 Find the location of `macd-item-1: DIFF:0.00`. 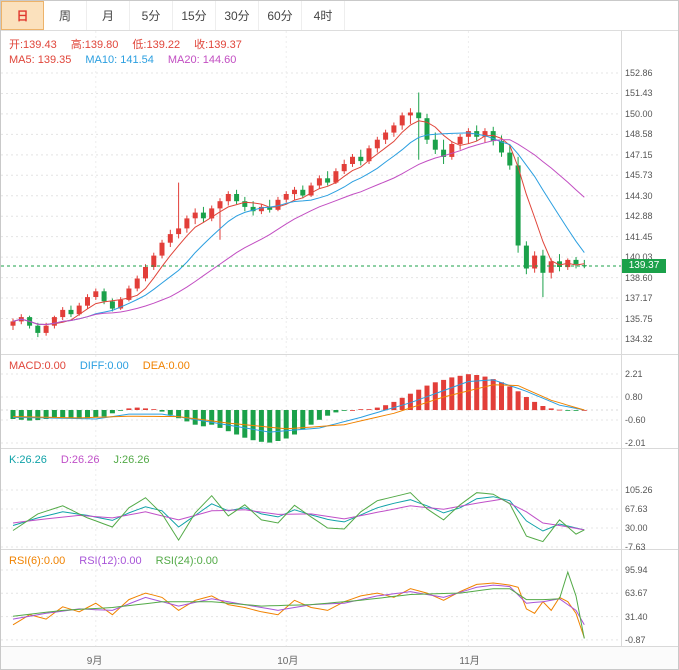

macd-item-1: DIFF:0.00 is located at coordinates (104, 366).